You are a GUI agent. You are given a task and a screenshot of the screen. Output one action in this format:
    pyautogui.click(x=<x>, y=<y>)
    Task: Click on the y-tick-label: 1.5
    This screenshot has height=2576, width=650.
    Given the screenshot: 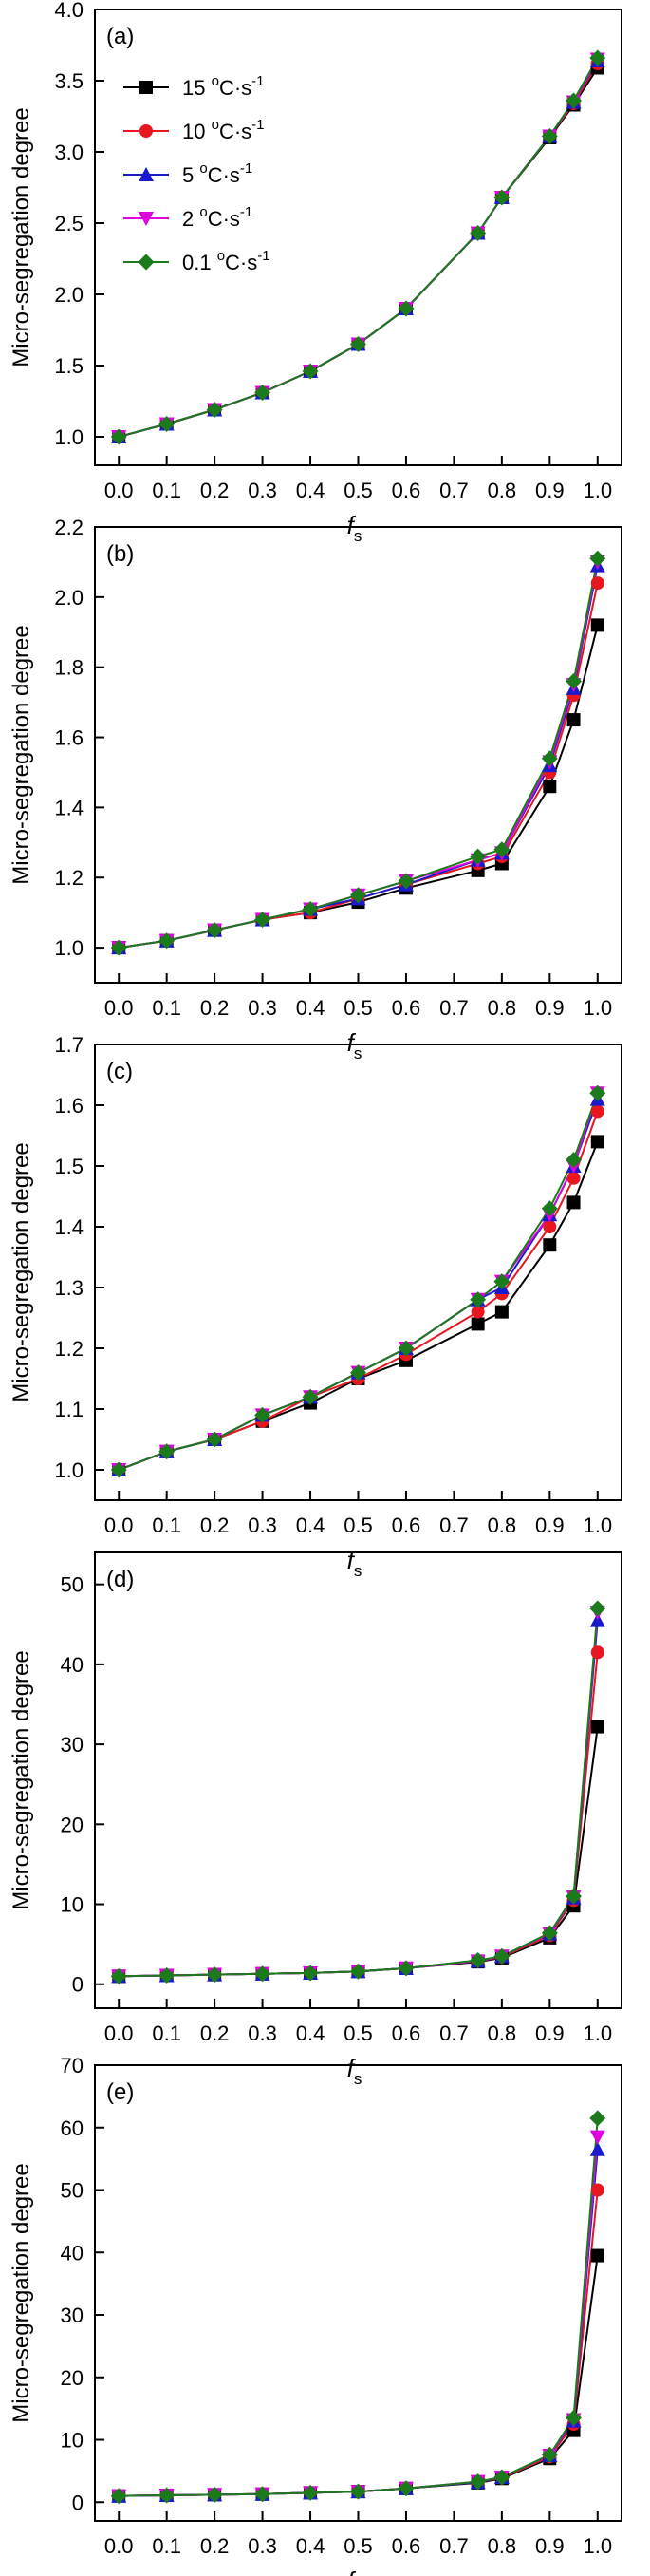 What is the action you would take?
    pyautogui.click(x=69, y=1166)
    